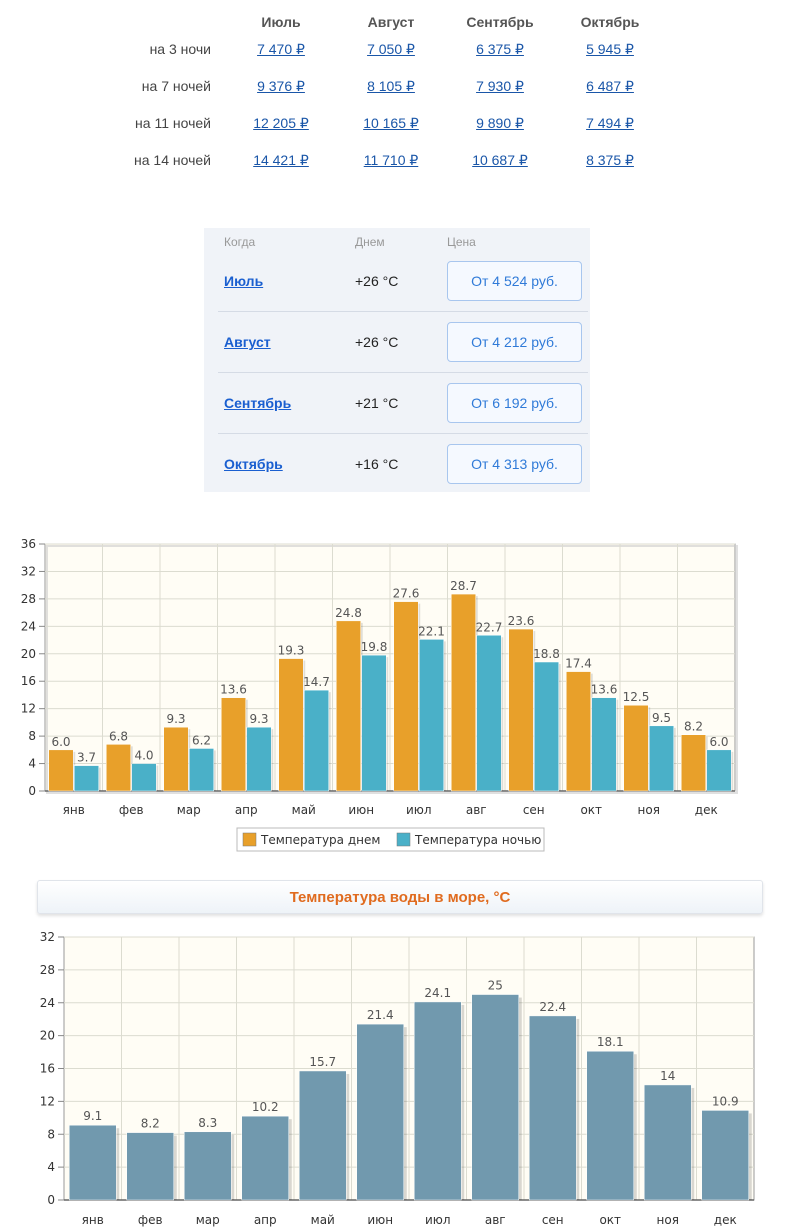 The height and width of the screenshot is (1228, 786). I want to click on x-tick-label: июл, so click(419, 810).